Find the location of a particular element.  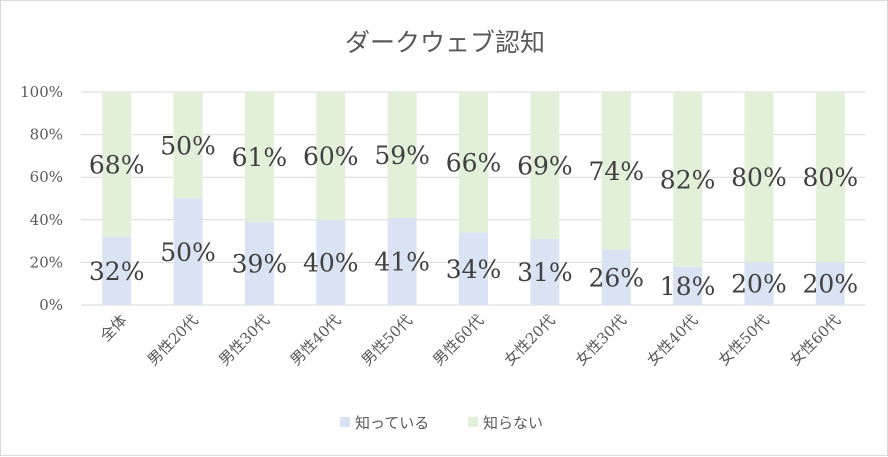

y-axis: 0% 20% 40% 60% 80% 100% is located at coordinates (41, 198).